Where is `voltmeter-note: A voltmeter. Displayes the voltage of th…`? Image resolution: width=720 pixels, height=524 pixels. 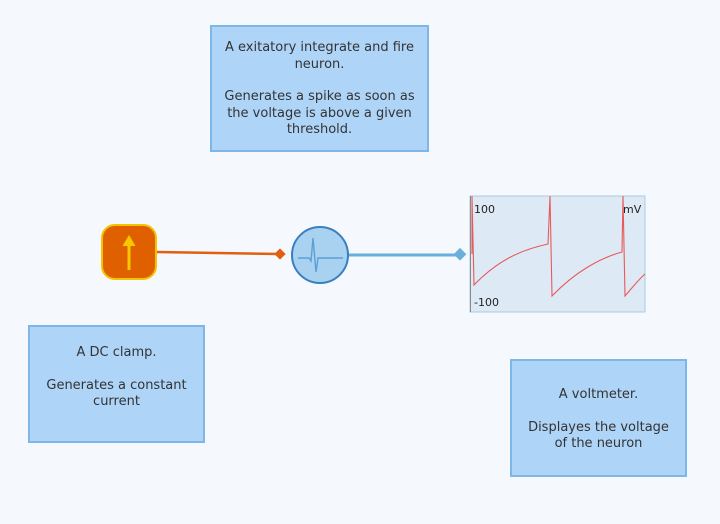 voltmeter-note: A voltmeter. Displayes the voltage of th… is located at coordinates (598, 418).